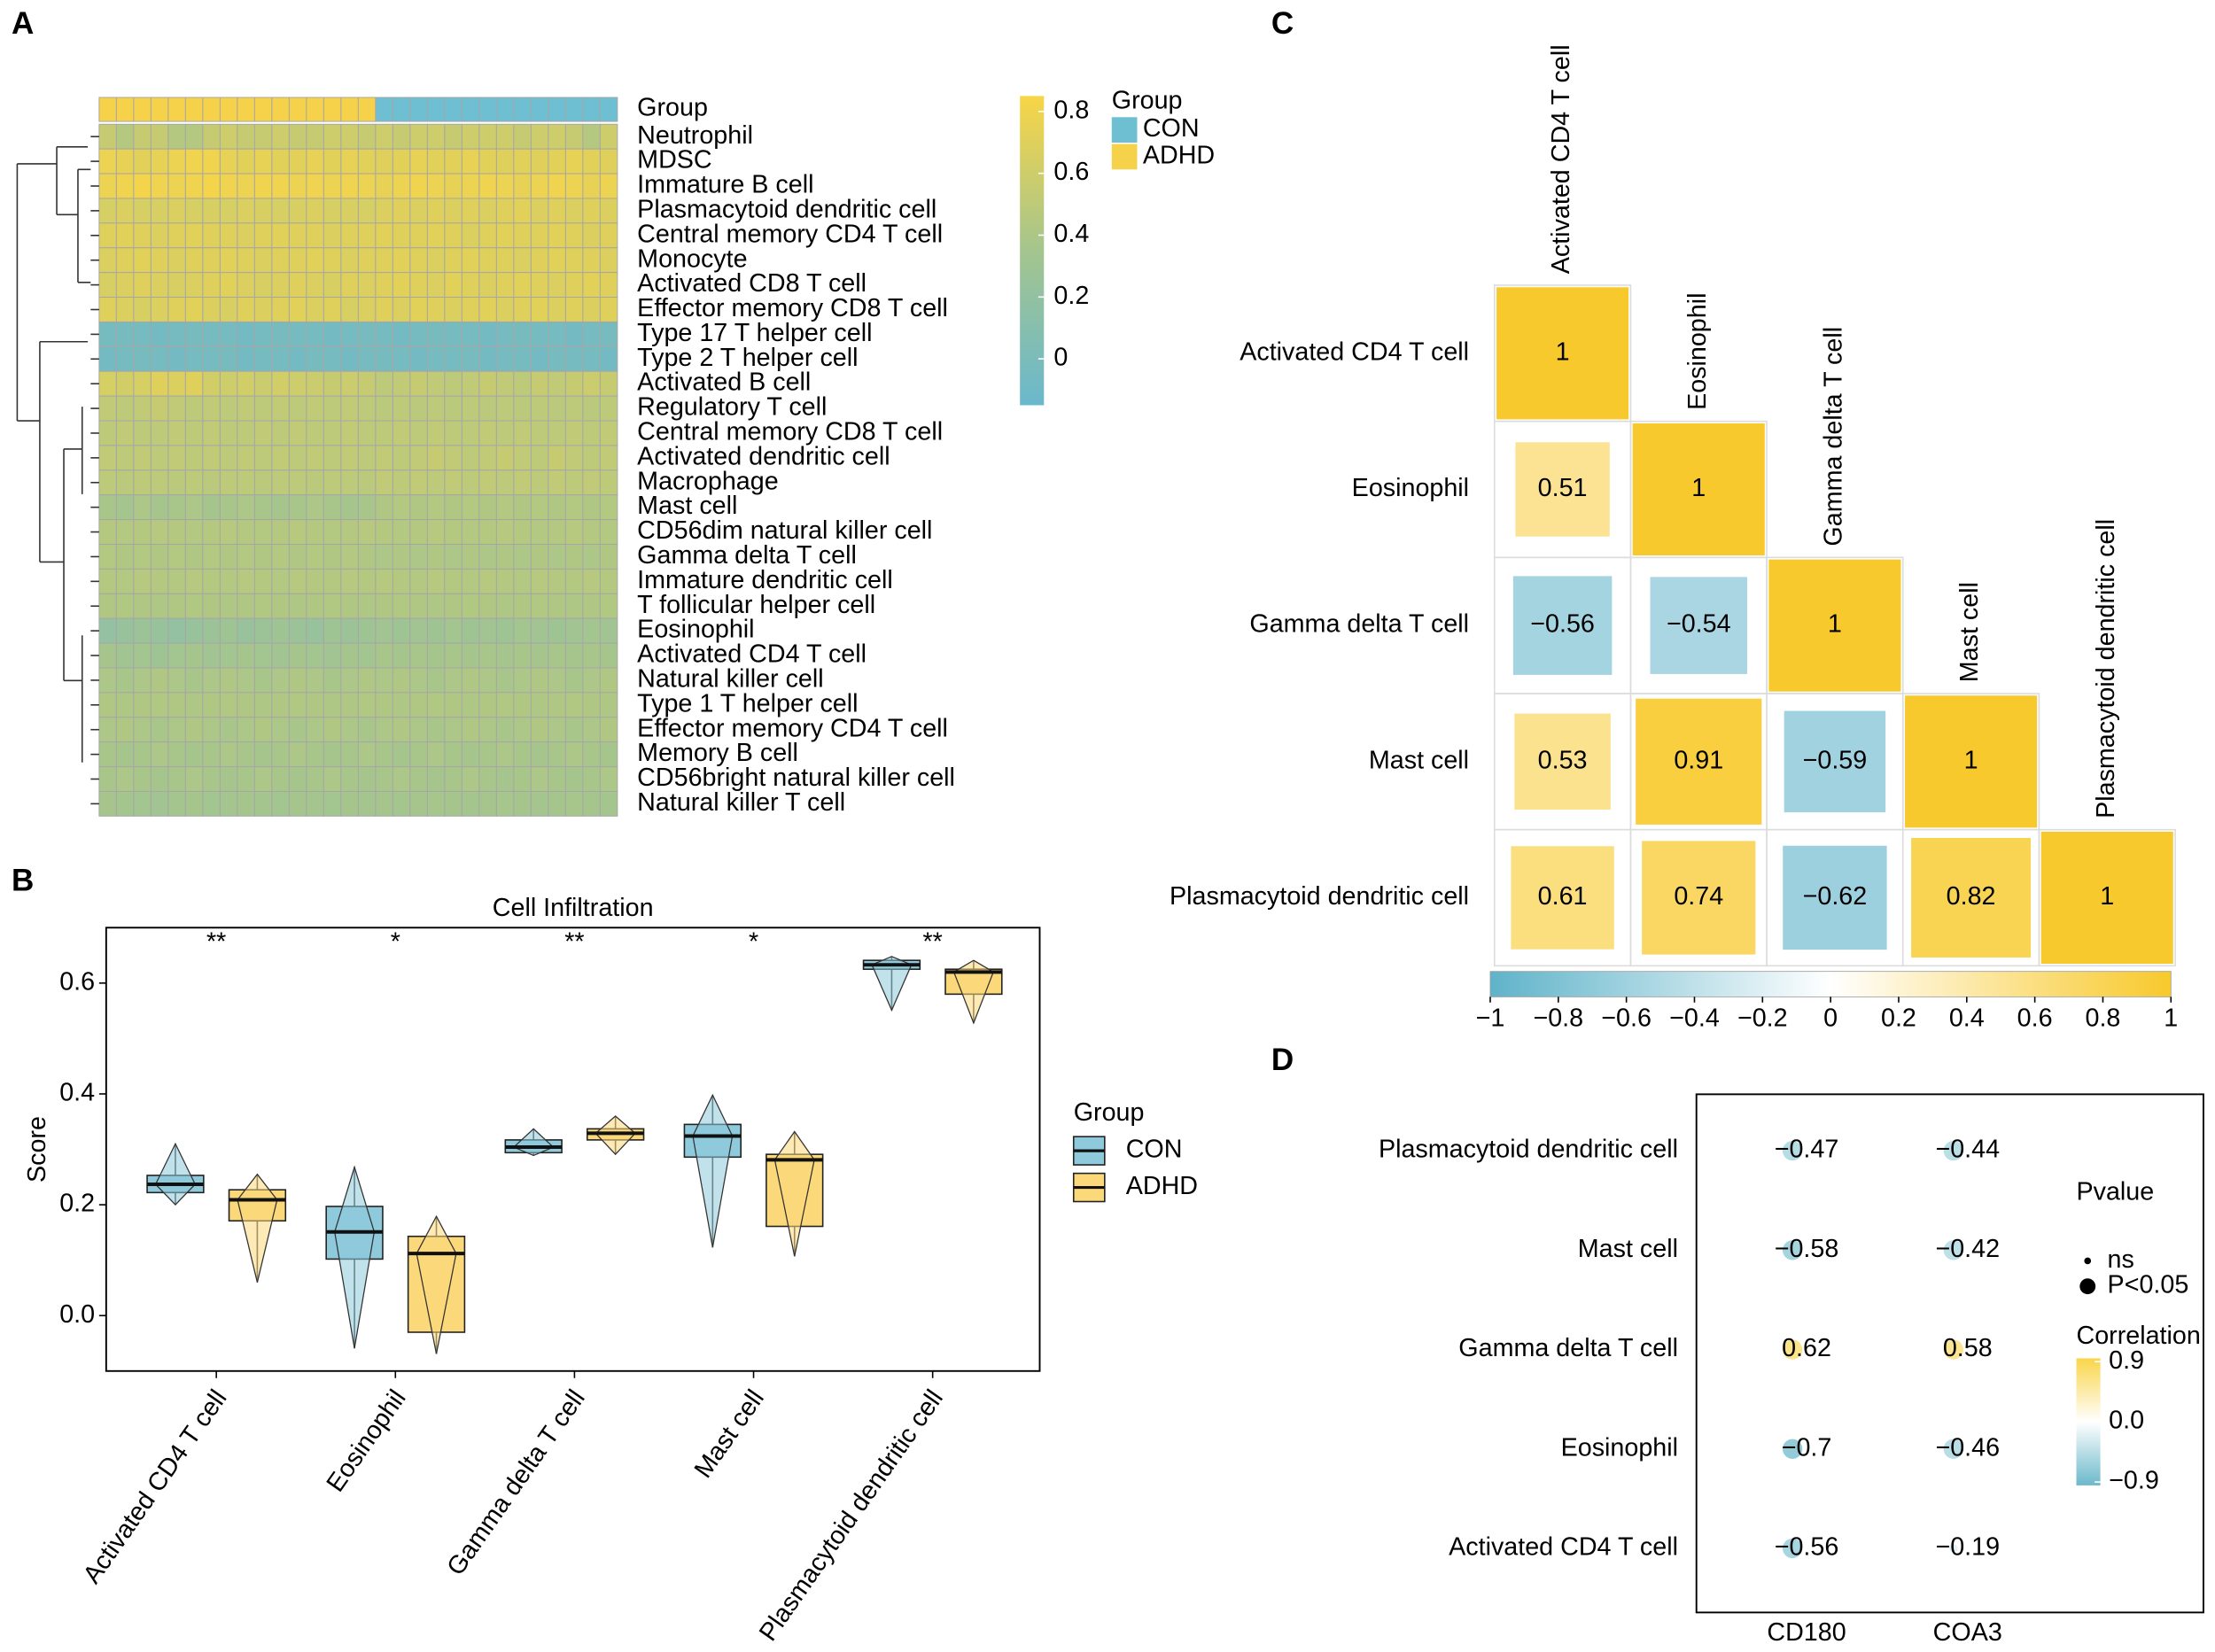 The image size is (2215, 1652). Describe the element at coordinates (1282, 1060) in the screenshot. I see `panel-label: D` at that location.